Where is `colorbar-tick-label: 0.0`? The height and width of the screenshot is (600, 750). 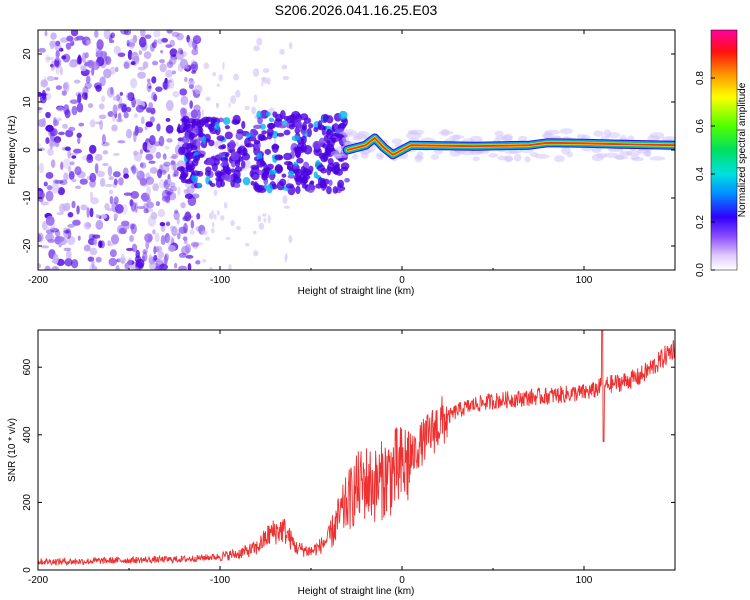 colorbar-tick-label: 0.0 is located at coordinates (700, 270).